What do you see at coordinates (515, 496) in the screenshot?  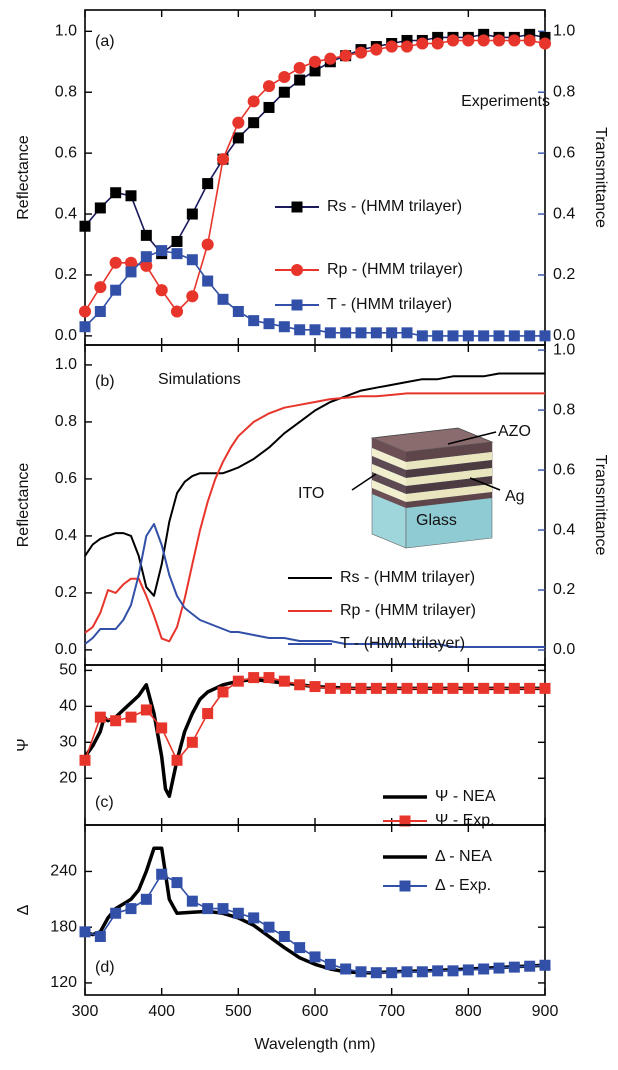 I see `inset-label: Ag` at bounding box center [515, 496].